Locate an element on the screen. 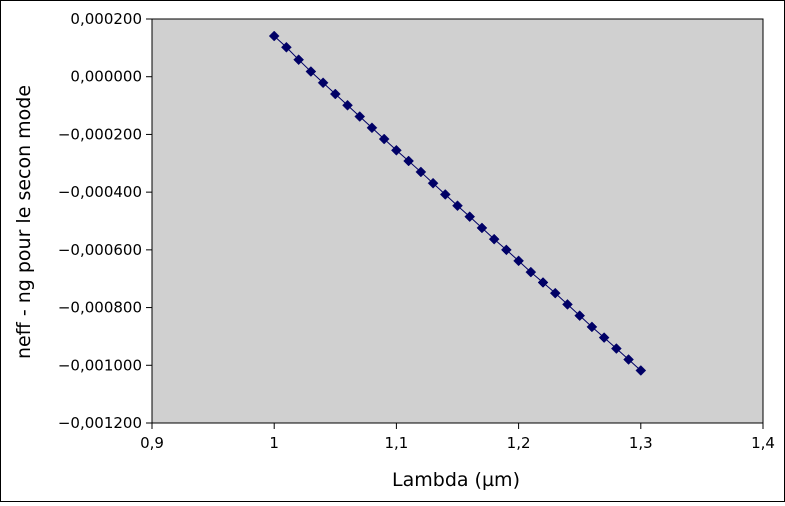 This screenshot has height=506, width=785. y-tick-label: 0,000200 is located at coordinates (106, 19).